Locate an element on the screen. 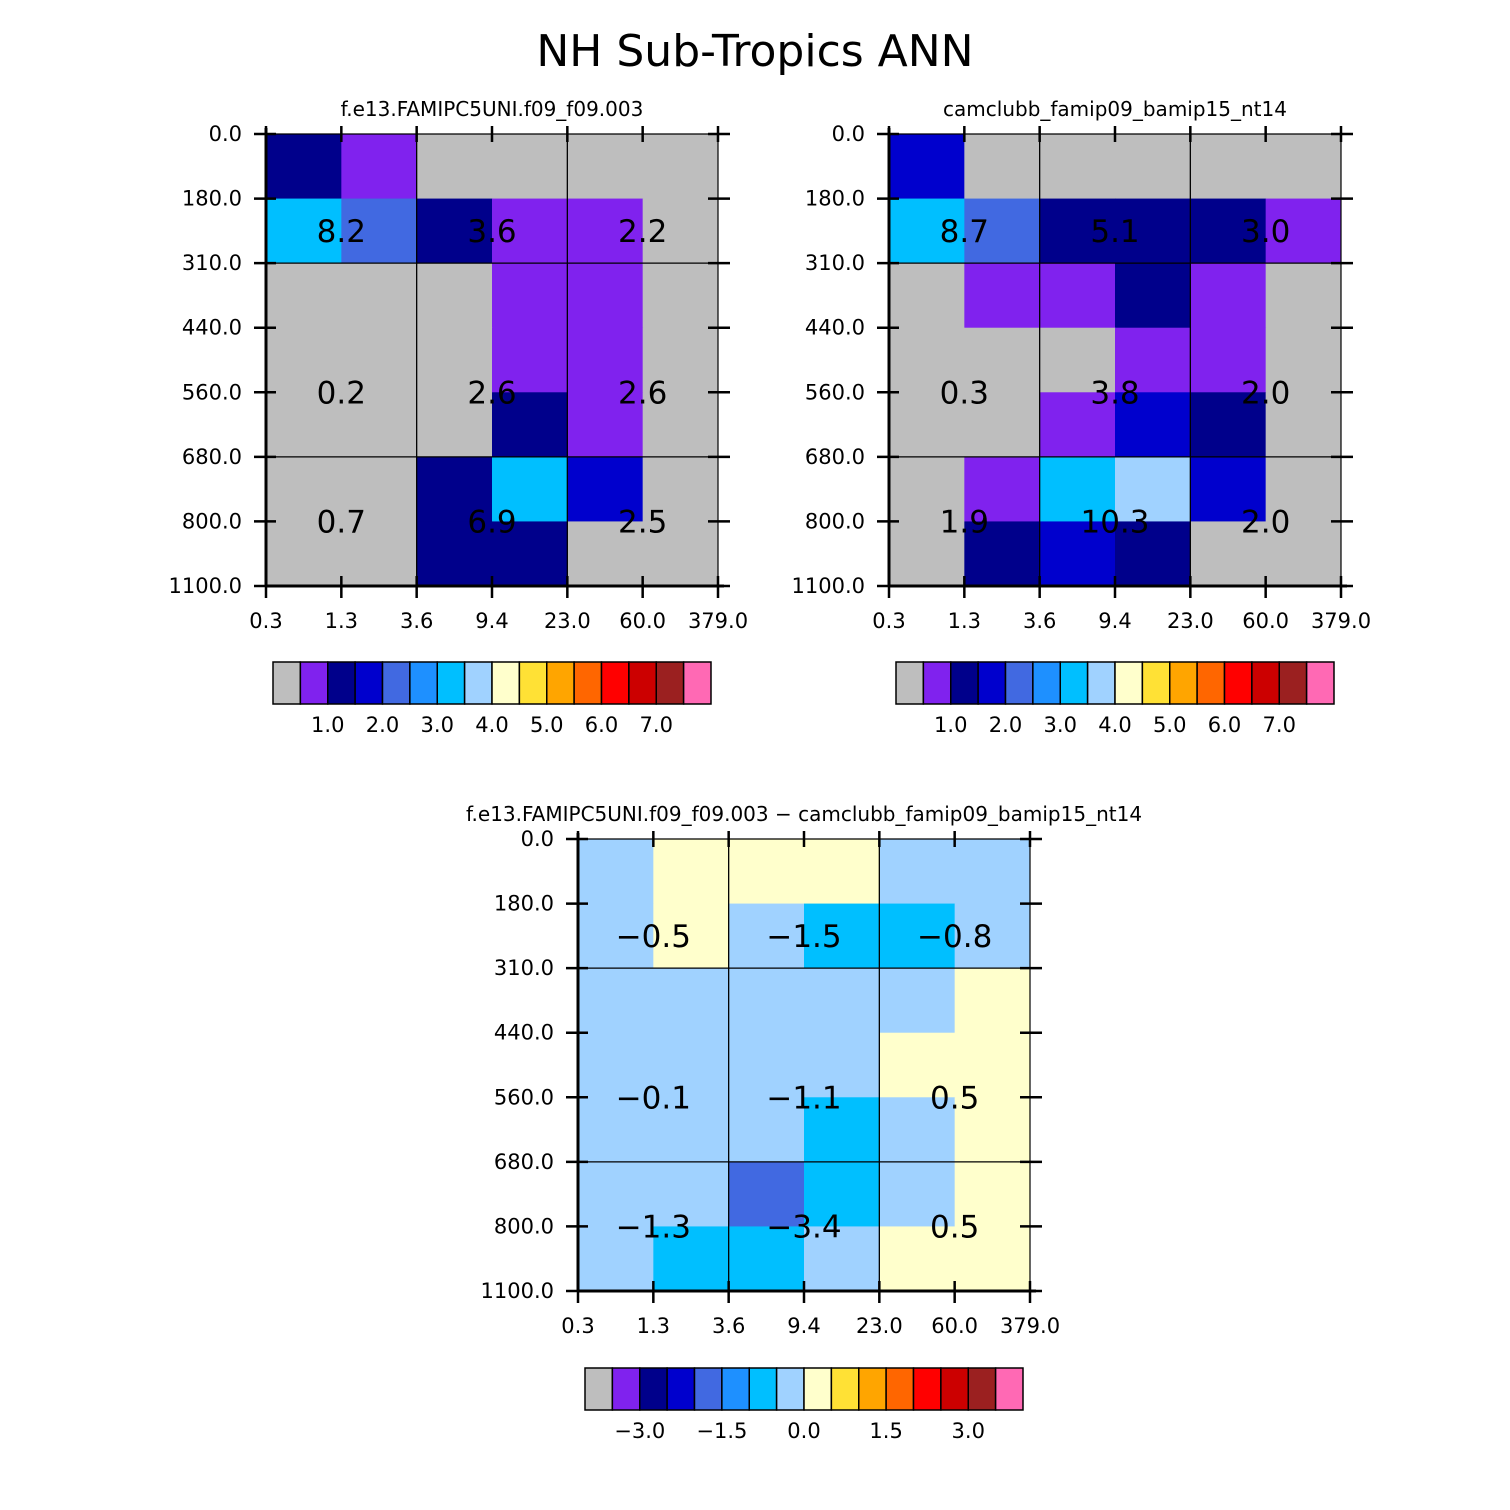  colorbar-label: 4.0 is located at coordinates (491, 725).